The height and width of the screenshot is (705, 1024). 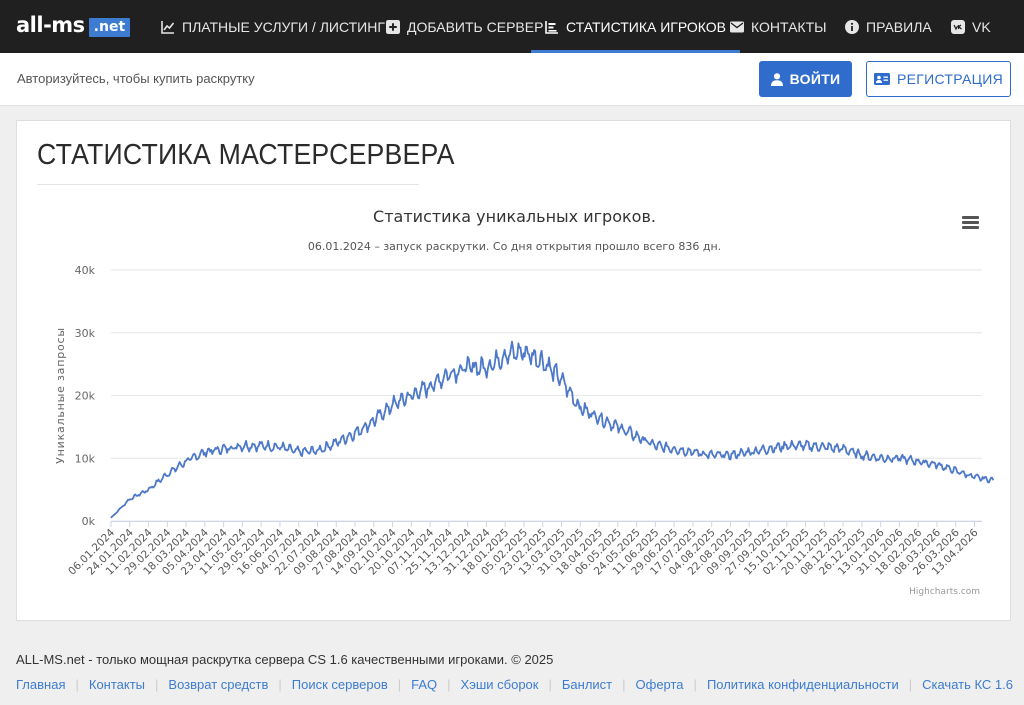 I want to click on logo-text: all-ms, so click(x=50, y=25).